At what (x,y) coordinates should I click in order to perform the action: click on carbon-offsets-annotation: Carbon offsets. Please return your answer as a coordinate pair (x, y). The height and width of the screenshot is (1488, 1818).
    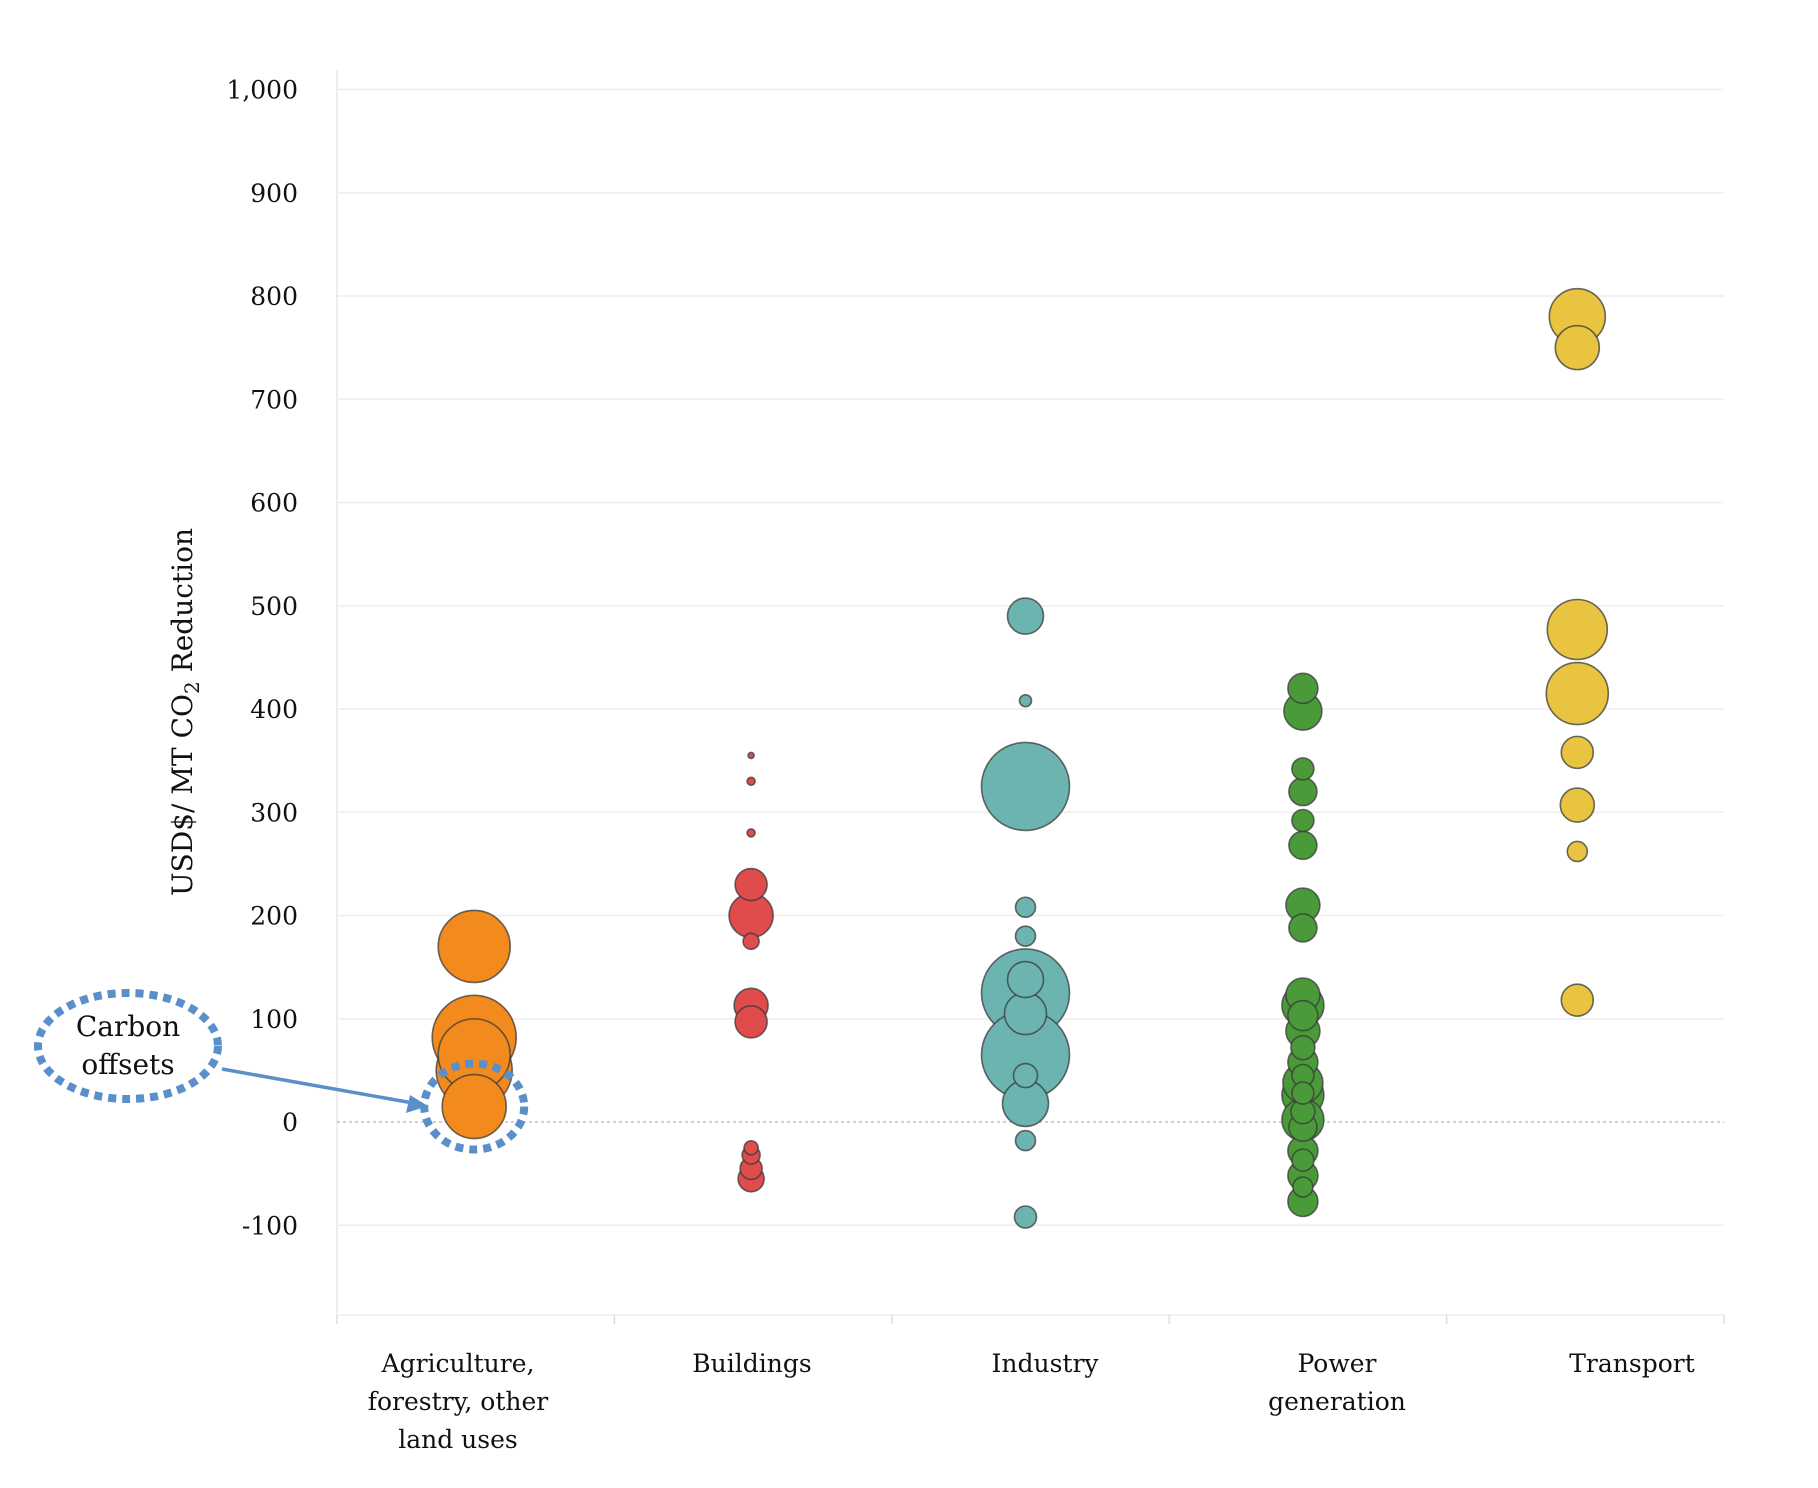
    Looking at the image, I should click on (281, 1071).